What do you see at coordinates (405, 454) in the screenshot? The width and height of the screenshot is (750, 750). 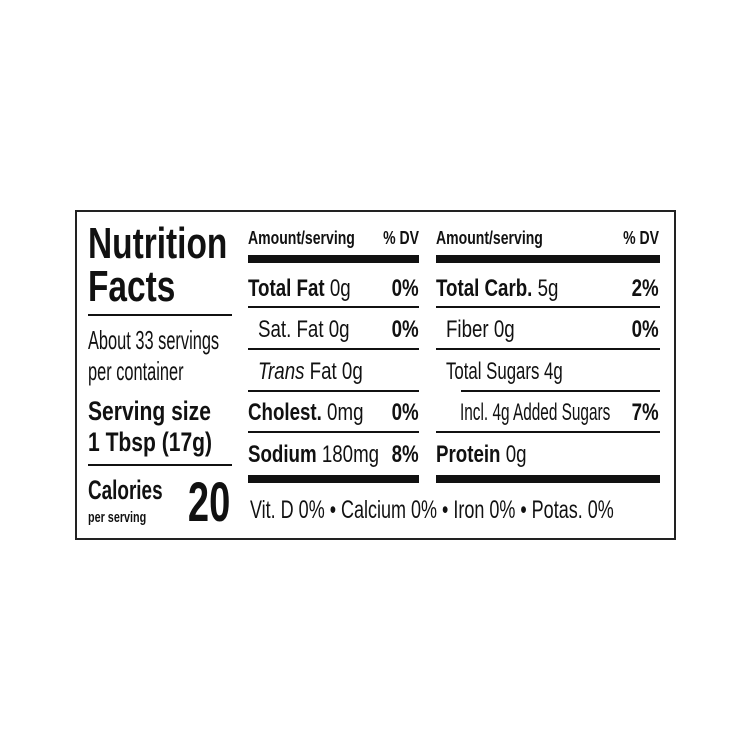 I see `dv-sodium: 8%` at bounding box center [405, 454].